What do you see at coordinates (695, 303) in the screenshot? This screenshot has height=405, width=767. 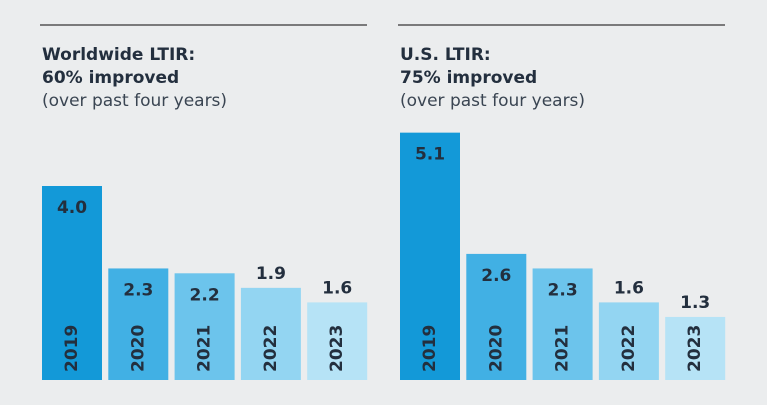 I see `value-label: 1.3` at bounding box center [695, 303].